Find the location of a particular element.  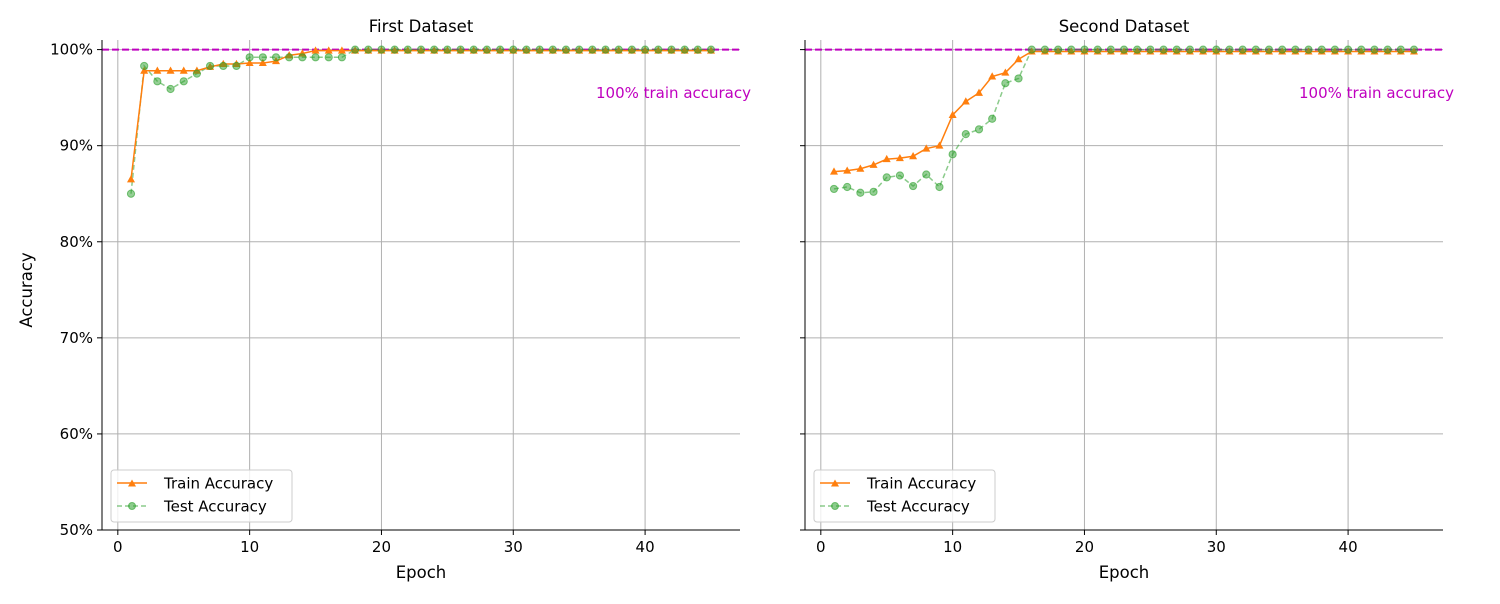

x-tick-label: 10 is located at coordinates (249, 547).